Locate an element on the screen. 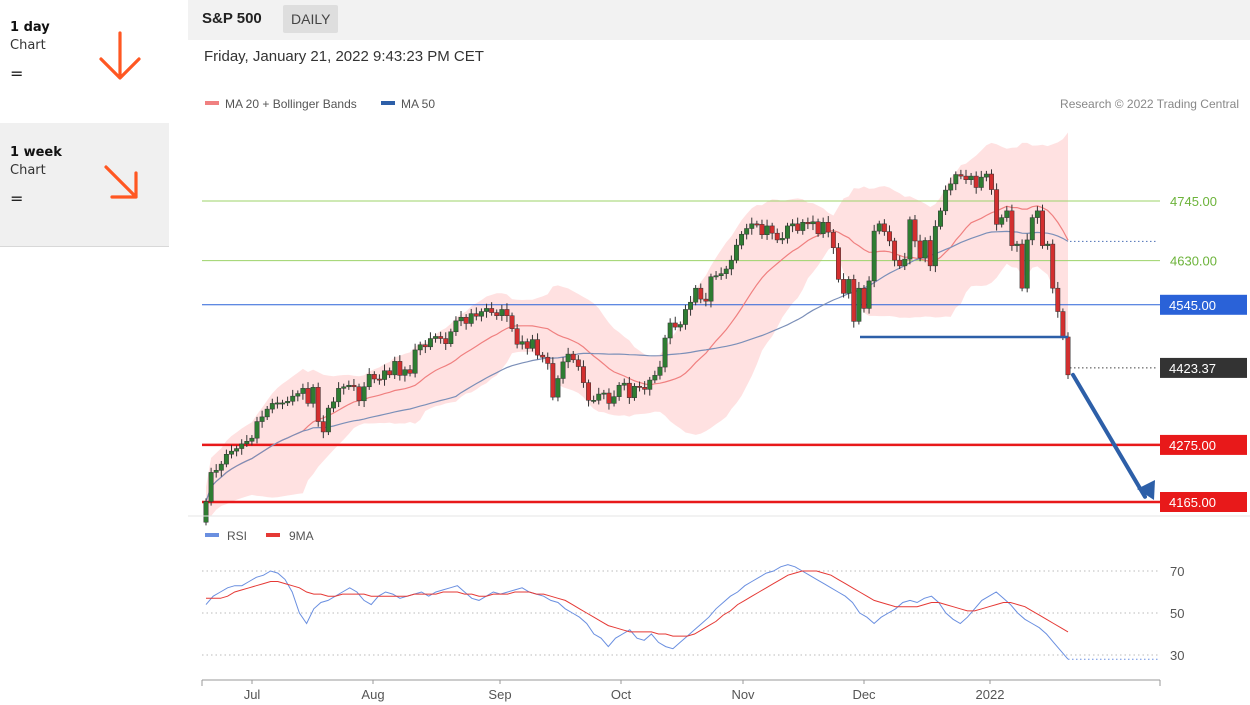 The image size is (1250, 705). level-label: 4745.00 is located at coordinates (1193, 201).